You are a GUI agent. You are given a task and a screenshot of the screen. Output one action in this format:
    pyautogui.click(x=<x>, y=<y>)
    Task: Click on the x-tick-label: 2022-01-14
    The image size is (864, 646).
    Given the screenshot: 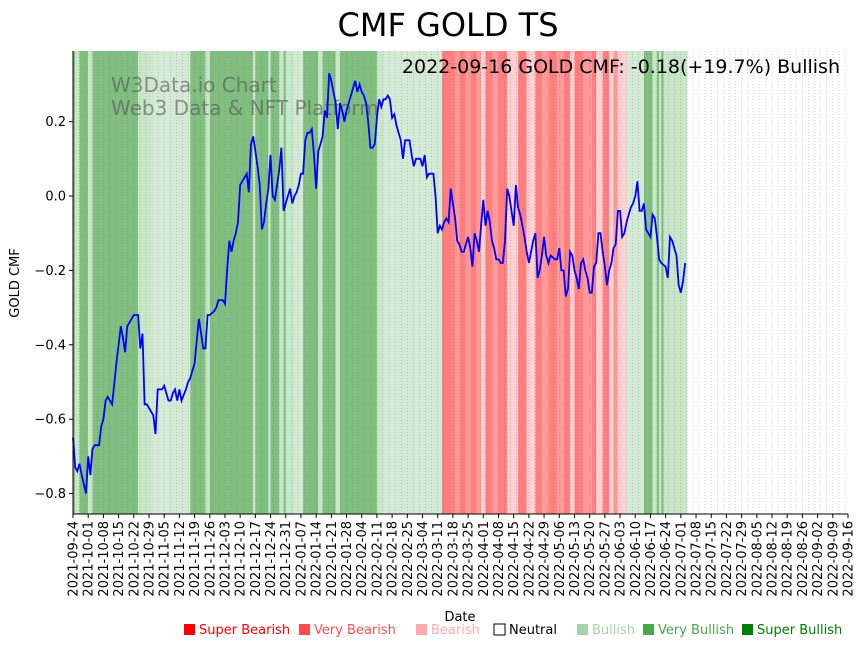 What is the action you would take?
    pyautogui.click(x=317, y=559)
    